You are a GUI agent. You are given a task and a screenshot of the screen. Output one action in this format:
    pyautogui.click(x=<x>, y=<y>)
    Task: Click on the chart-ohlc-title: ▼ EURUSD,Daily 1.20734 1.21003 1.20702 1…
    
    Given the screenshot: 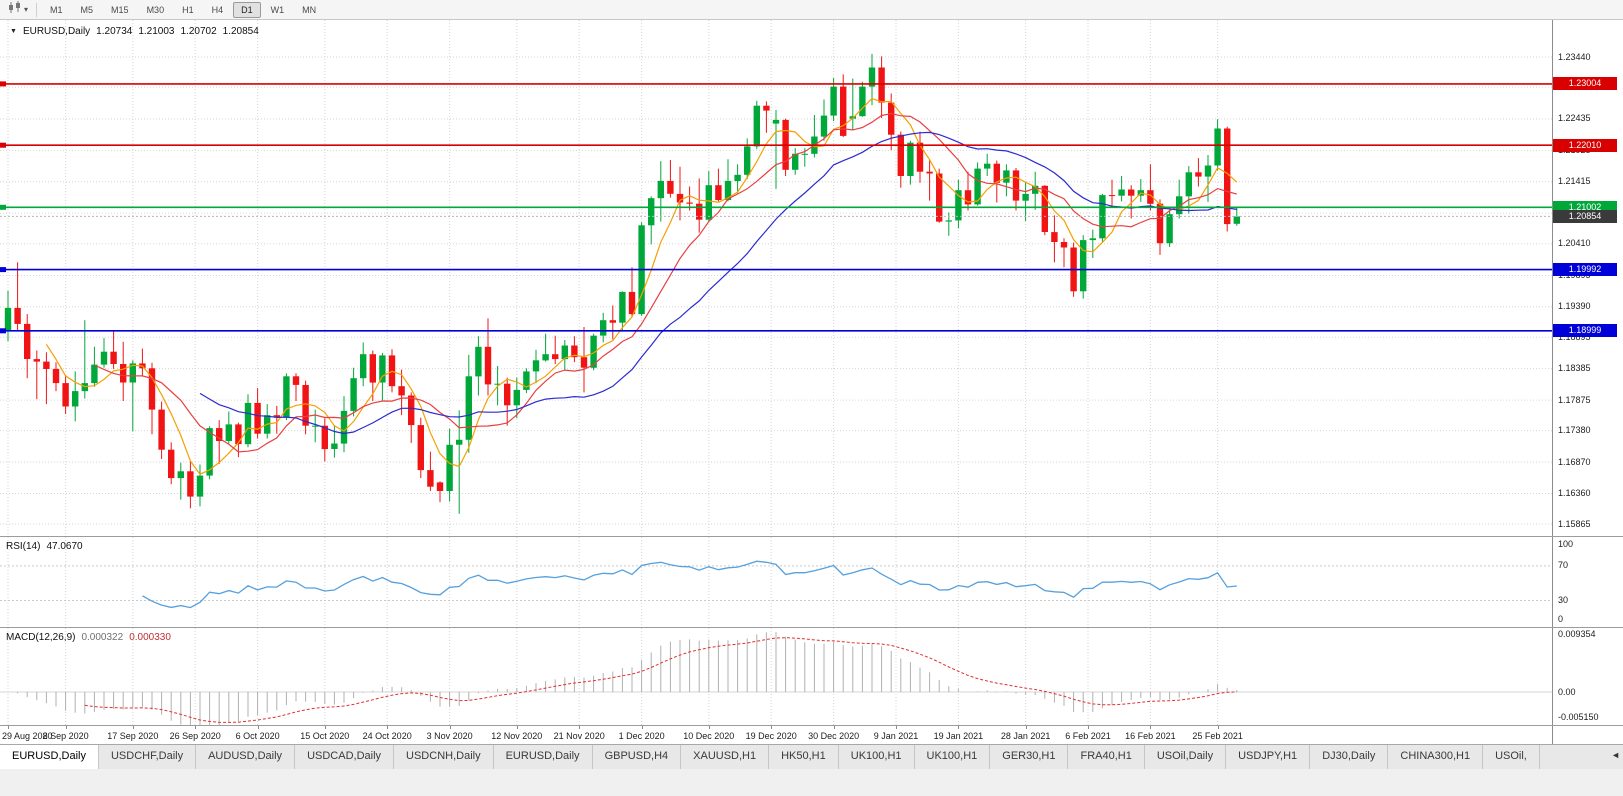 What is the action you would take?
    pyautogui.click(x=134, y=31)
    